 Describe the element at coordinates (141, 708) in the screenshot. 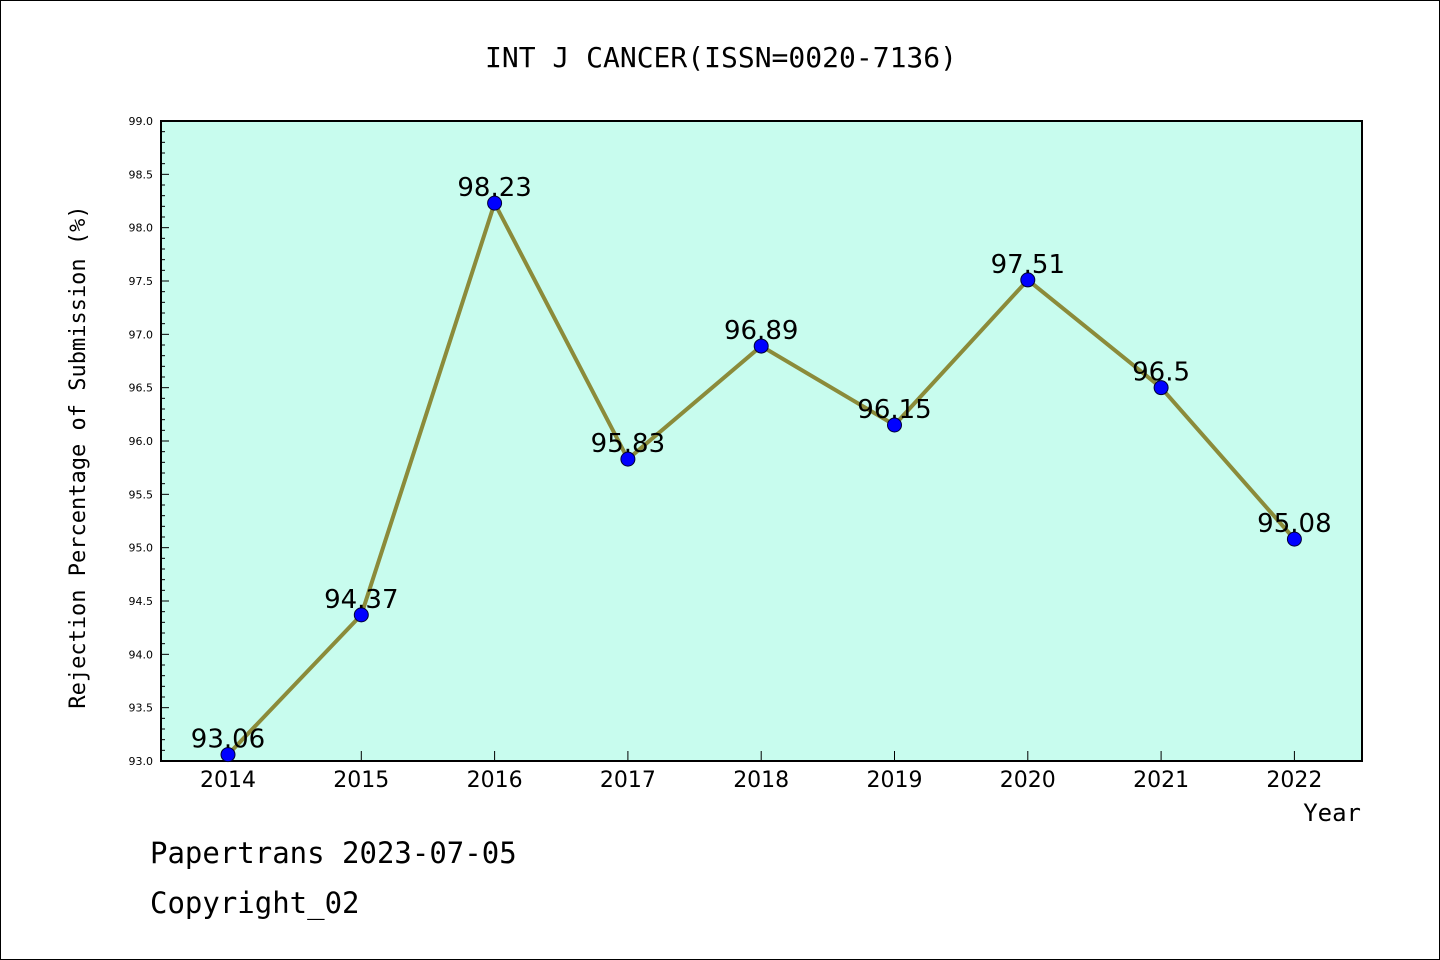

I see `y-tick-label: 93.5` at that location.